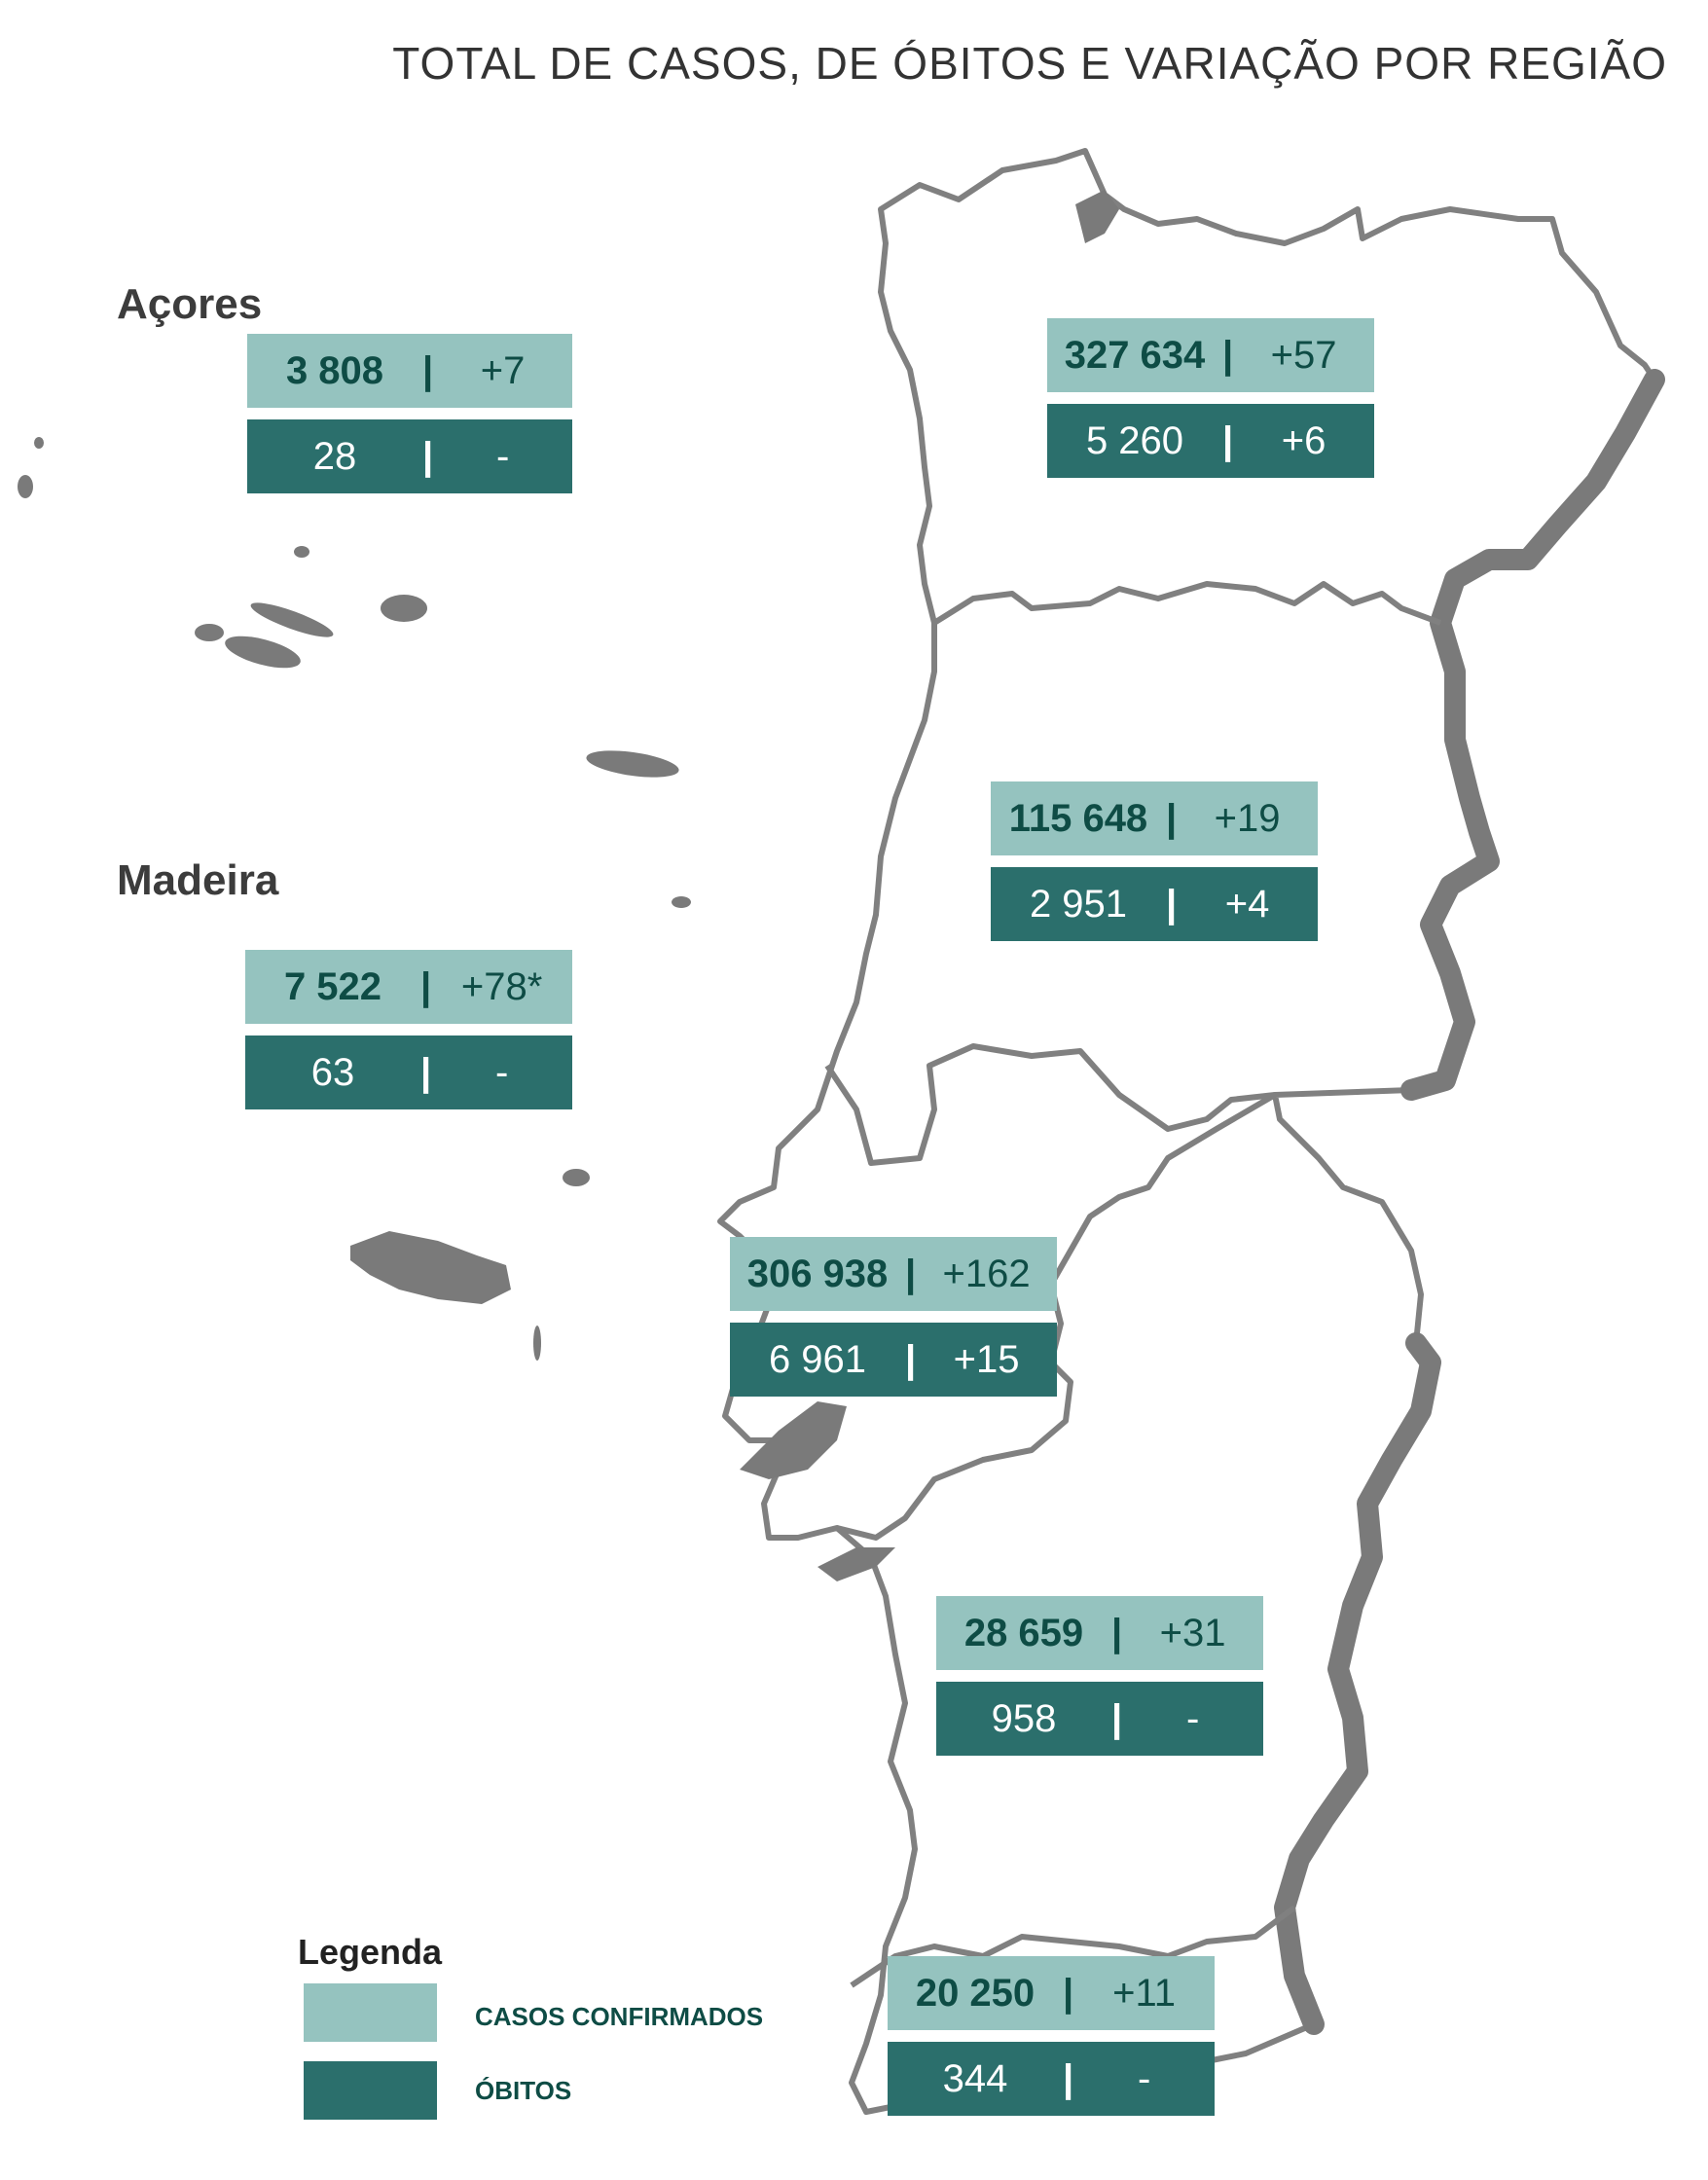 This screenshot has width=1708, height=2180. I want to click on alentejo-deaths-value: 958, so click(1024, 1718).